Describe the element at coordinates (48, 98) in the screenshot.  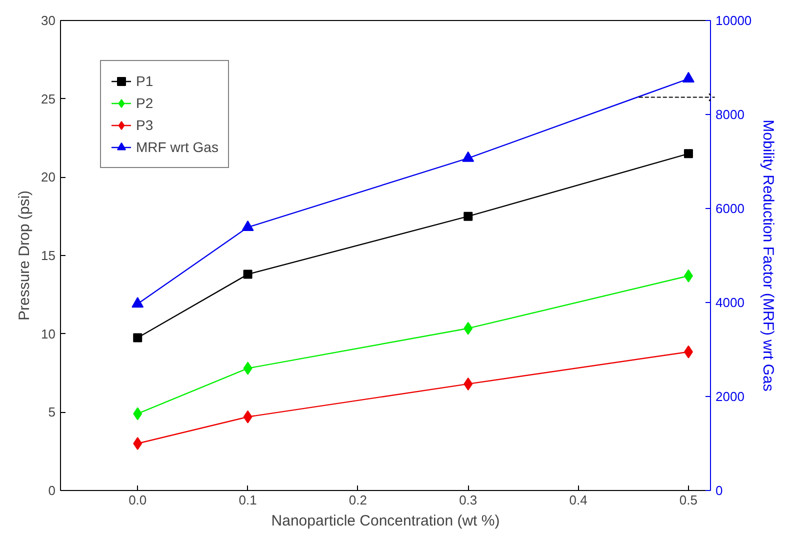
I see `y-tick-label: 25` at that location.